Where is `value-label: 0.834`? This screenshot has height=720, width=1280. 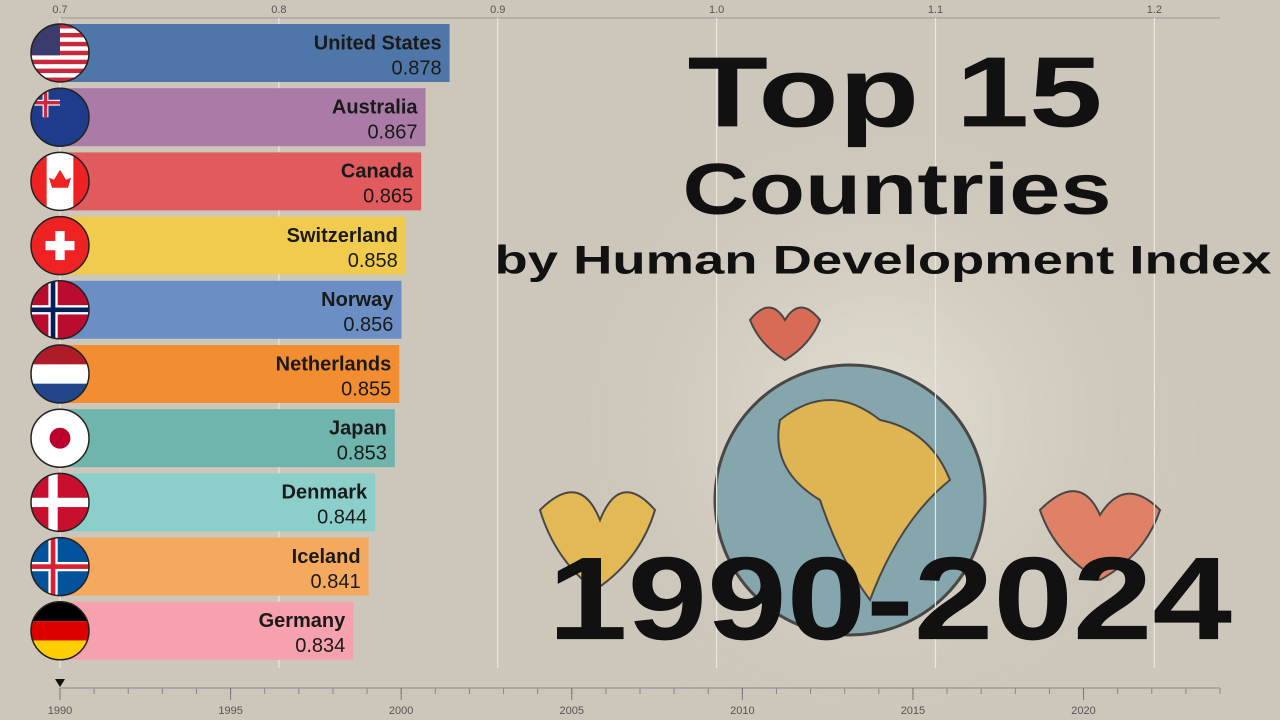
value-label: 0.834 is located at coordinates (320, 646).